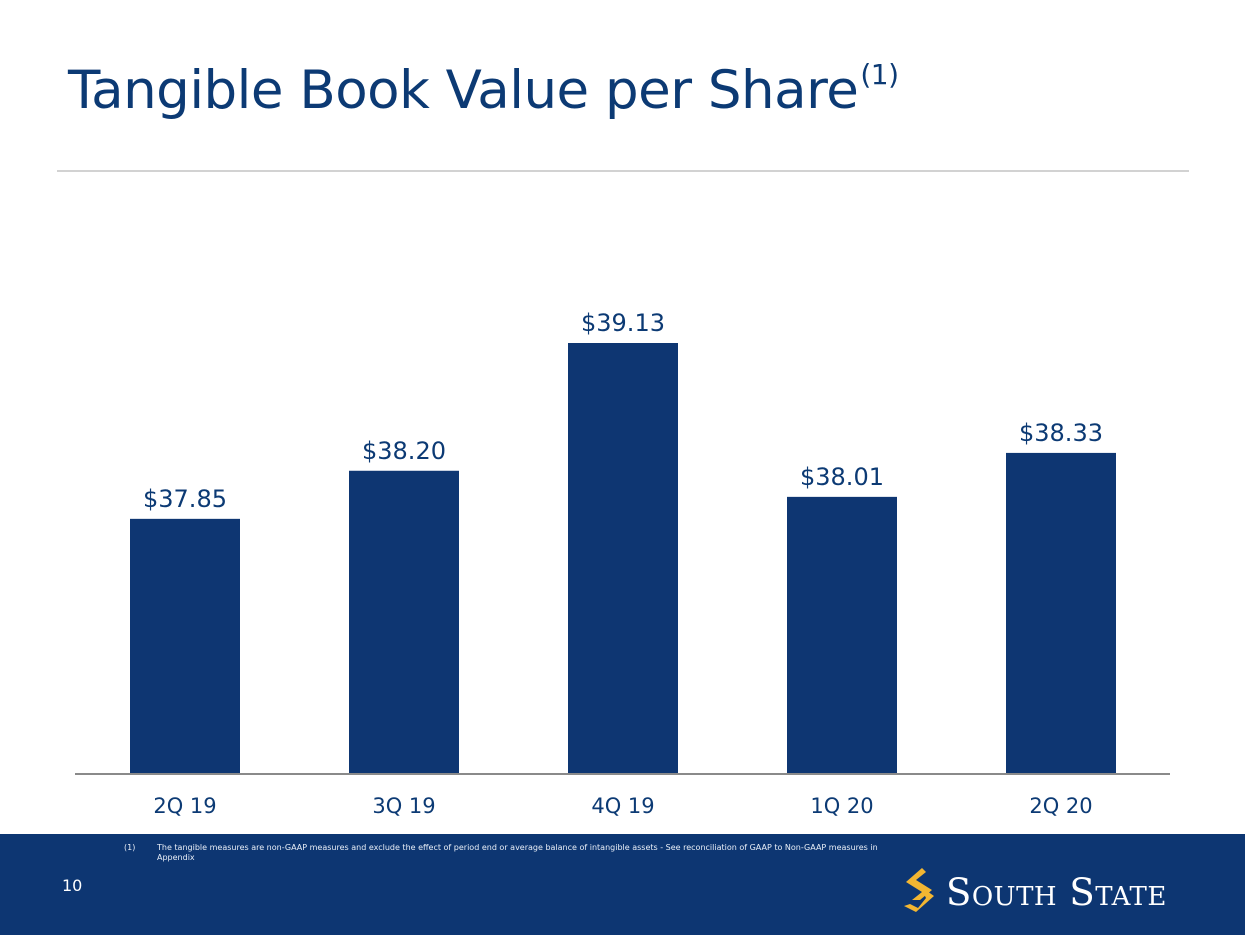 The image size is (1245, 935). Describe the element at coordinates (623, 323) in the screenshot. I see `data-label: $39.13` at that location.